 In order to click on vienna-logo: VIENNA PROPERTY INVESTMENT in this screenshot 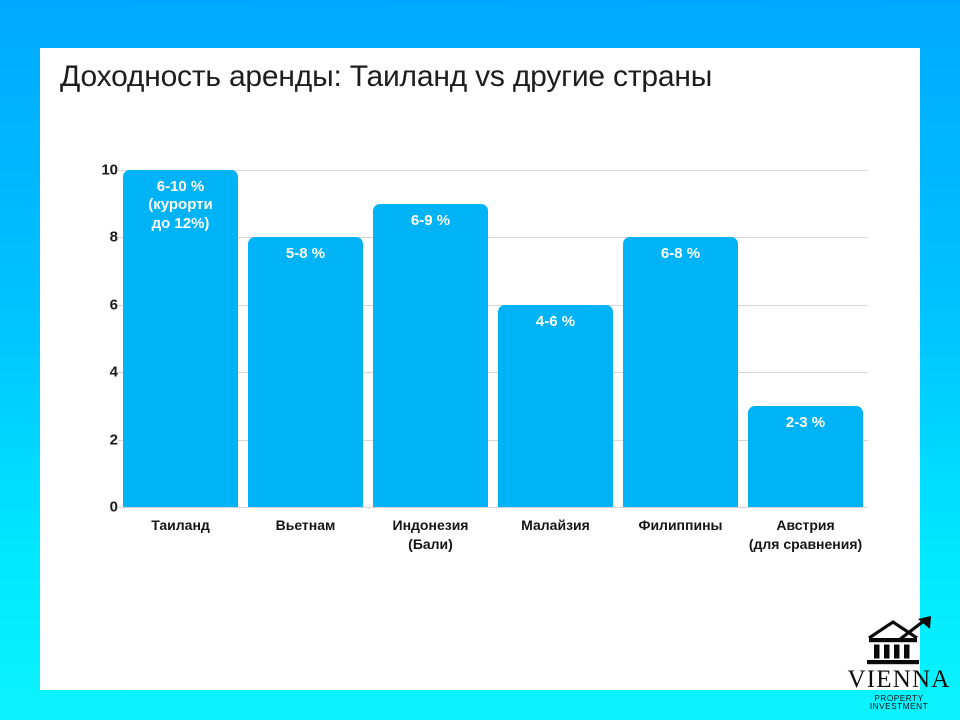, I will do `click(899, 663)`.